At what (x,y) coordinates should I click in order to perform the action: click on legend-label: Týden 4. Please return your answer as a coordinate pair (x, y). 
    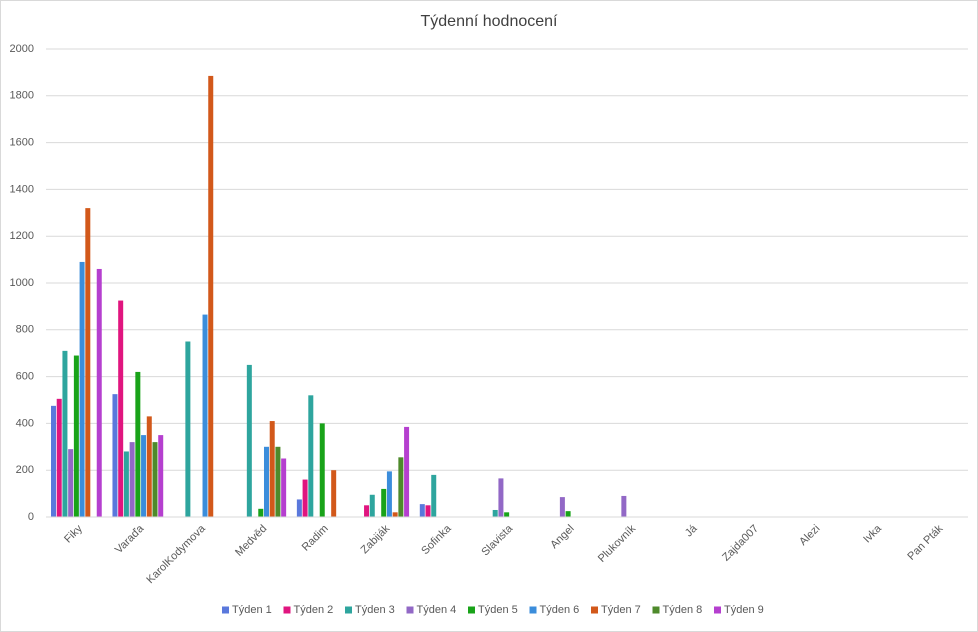
    Looking at the image, I should click on (437, 610).